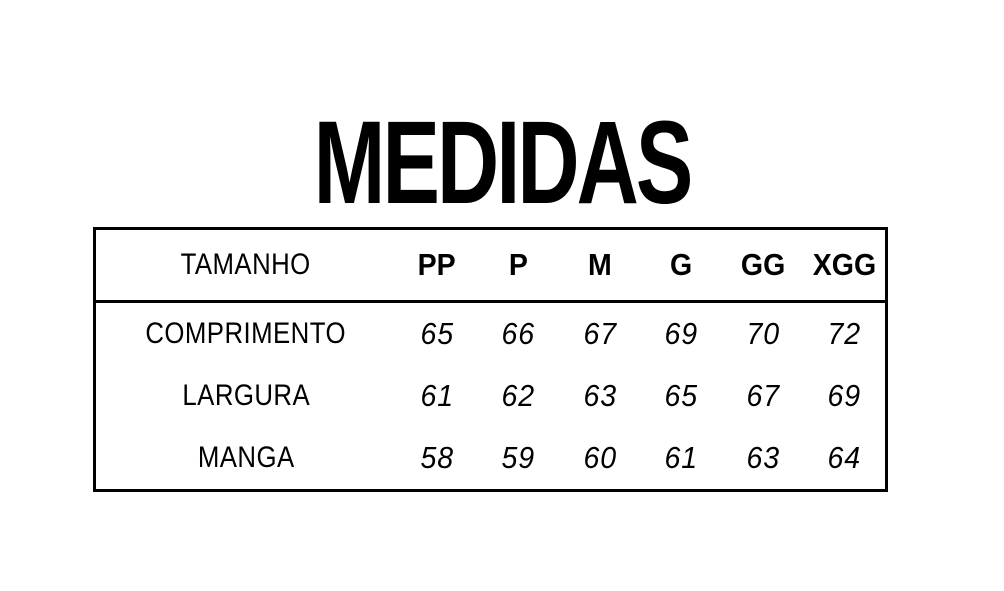  I want to click on measurement-cell: 58, so click(437, 458).